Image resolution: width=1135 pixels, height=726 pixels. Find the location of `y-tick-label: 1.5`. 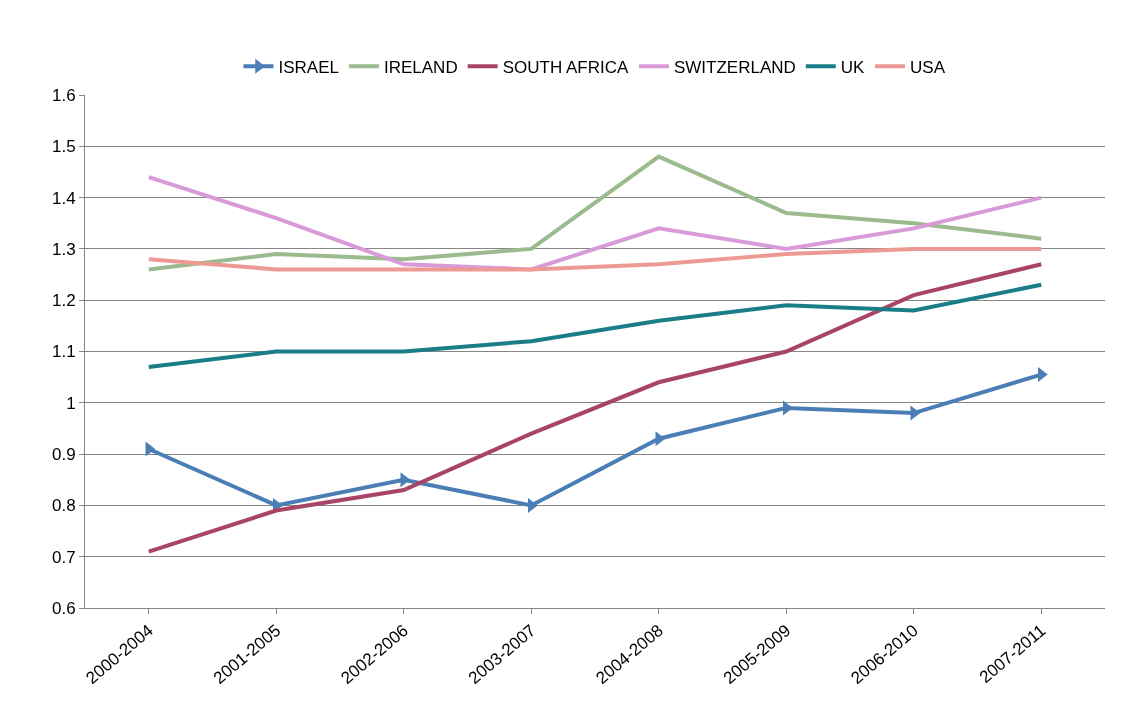

y-tick-label: 1.5 is located at coordinates (63, 147).